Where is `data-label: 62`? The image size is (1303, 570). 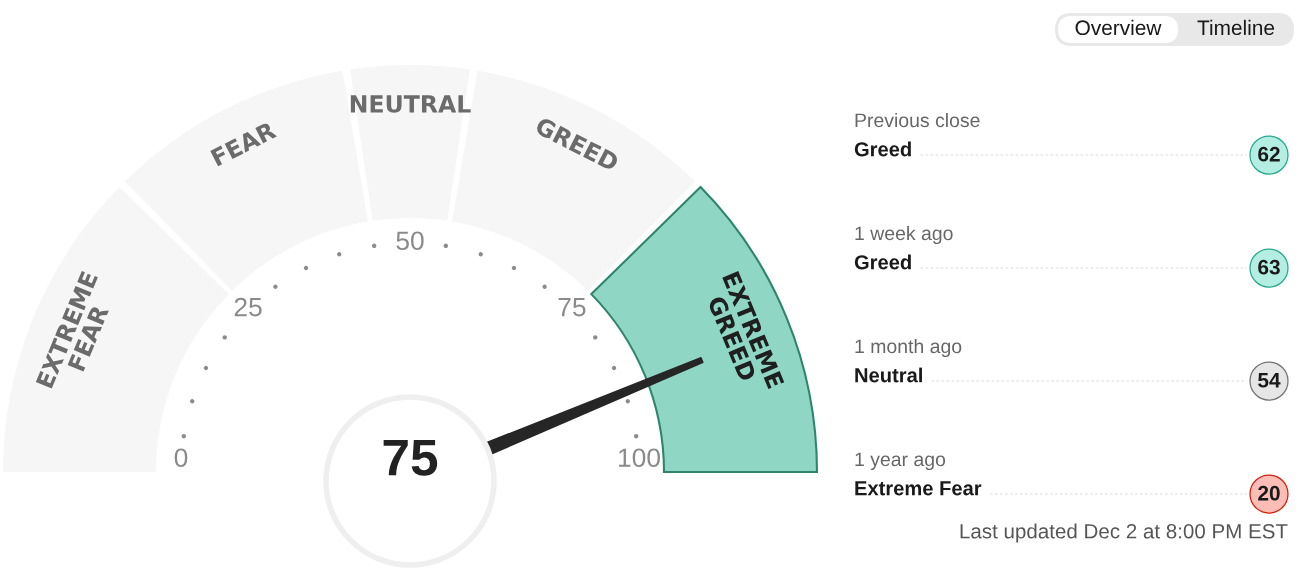 data-label: 62 is located at coordinates (1269, 154).